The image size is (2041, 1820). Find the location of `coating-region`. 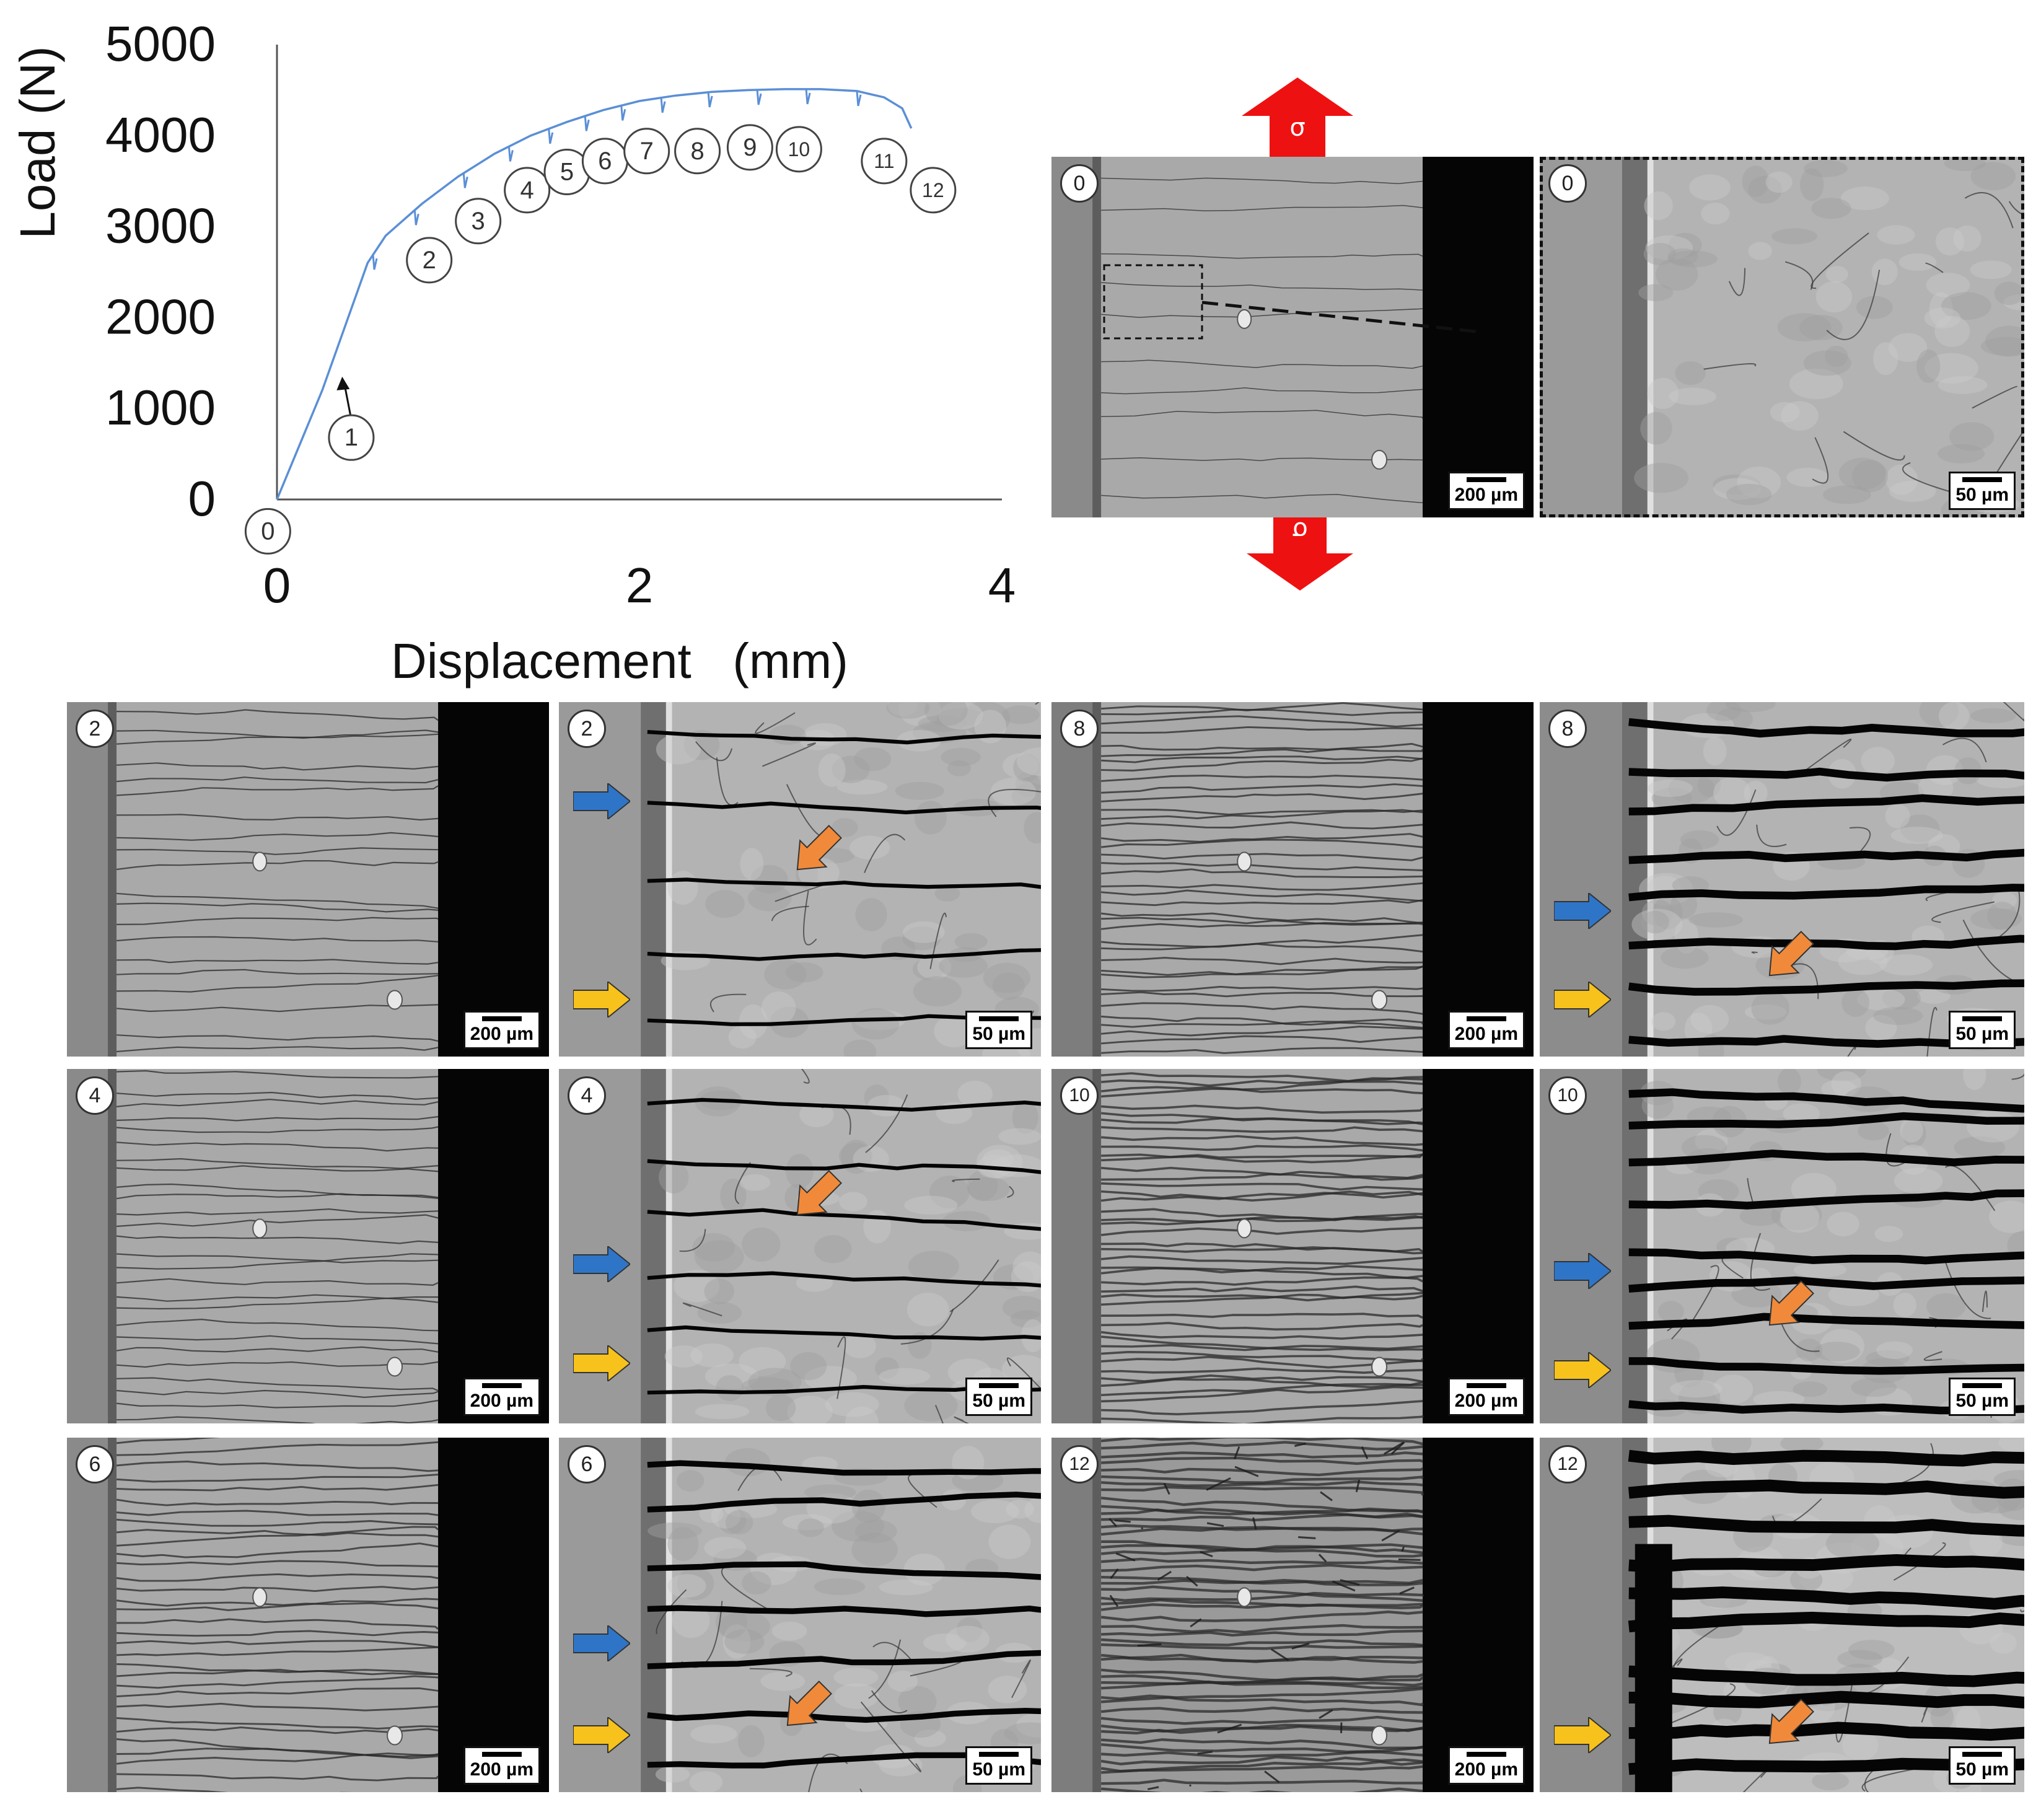

coating-region is located at coordinates (277, 879).